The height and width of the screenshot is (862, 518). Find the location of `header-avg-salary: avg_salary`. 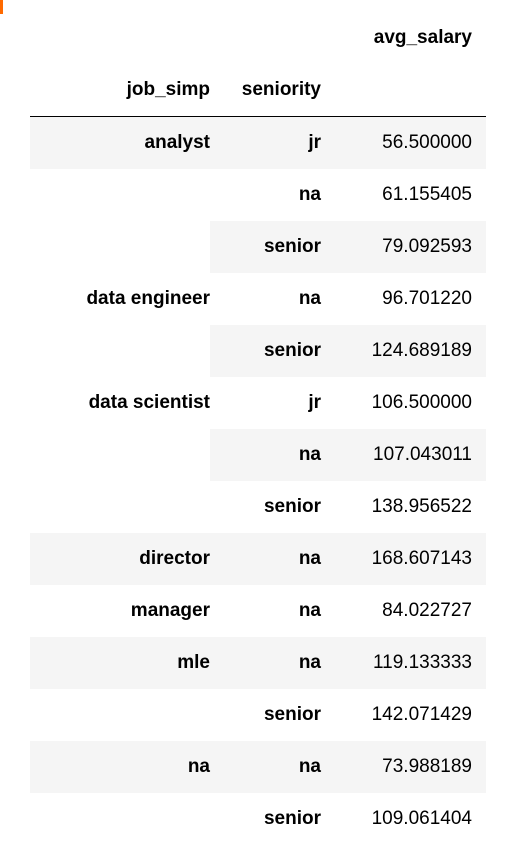

header-avg-salary: avg_salary is located at coordinates (422, 37).